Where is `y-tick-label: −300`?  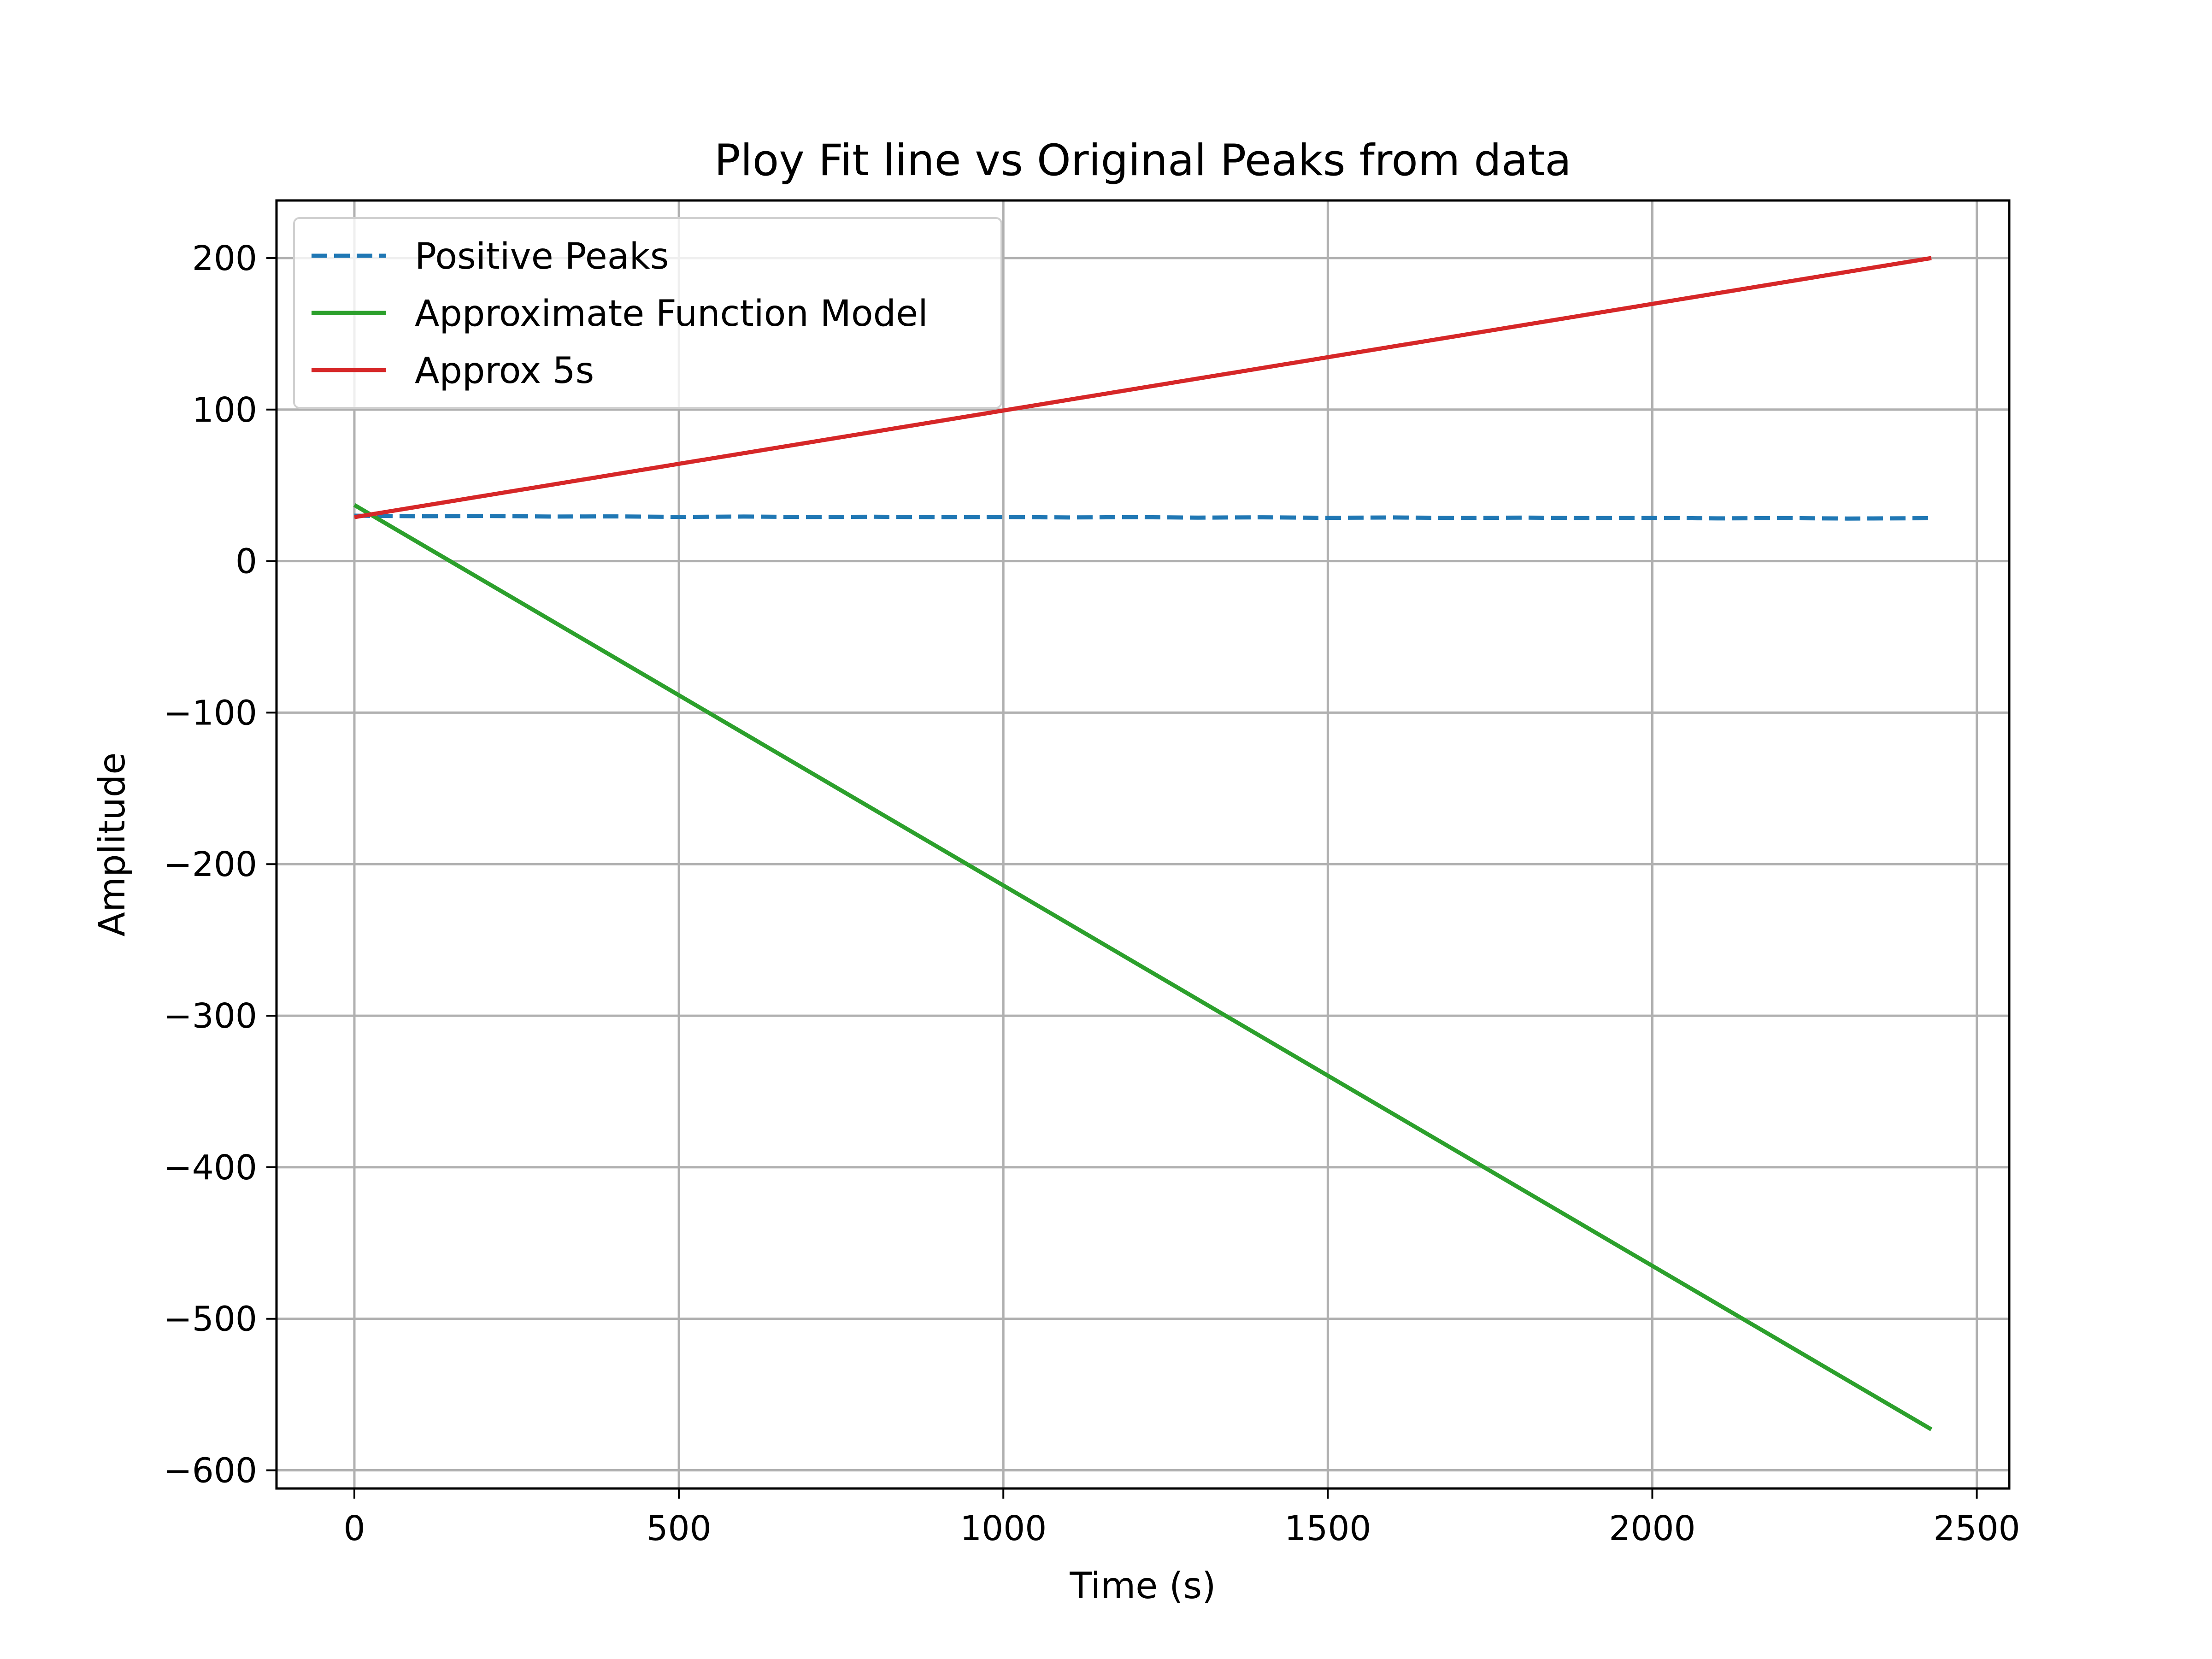
y-tick-label: −300 is located at coordinates (210, 1016).